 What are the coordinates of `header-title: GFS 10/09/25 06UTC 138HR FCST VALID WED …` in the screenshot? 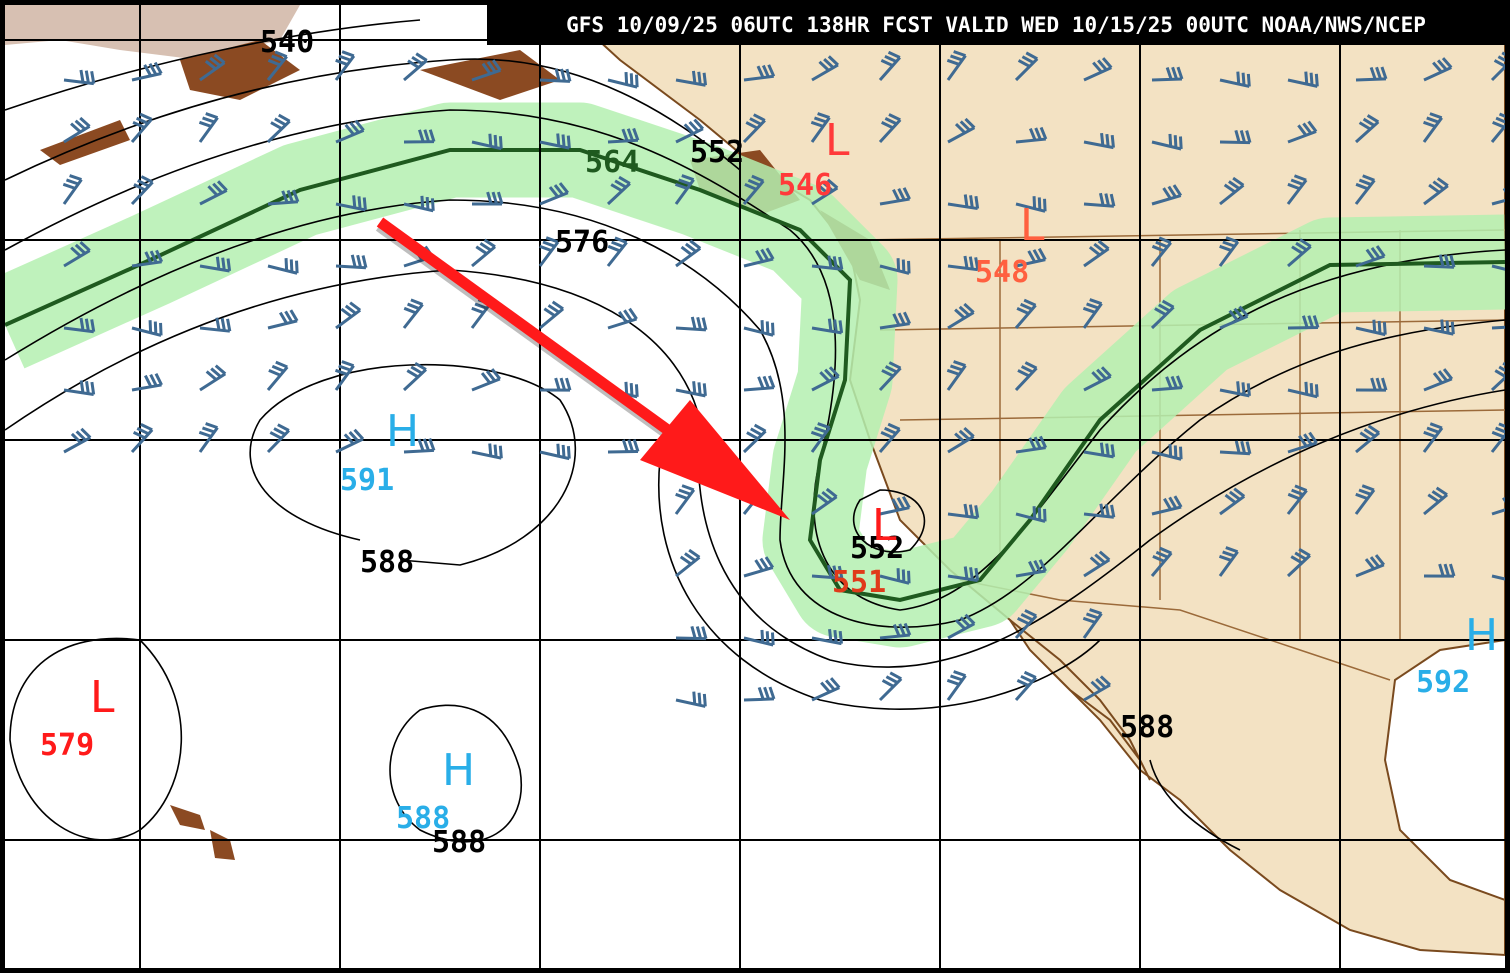 It's located at (996, 25).